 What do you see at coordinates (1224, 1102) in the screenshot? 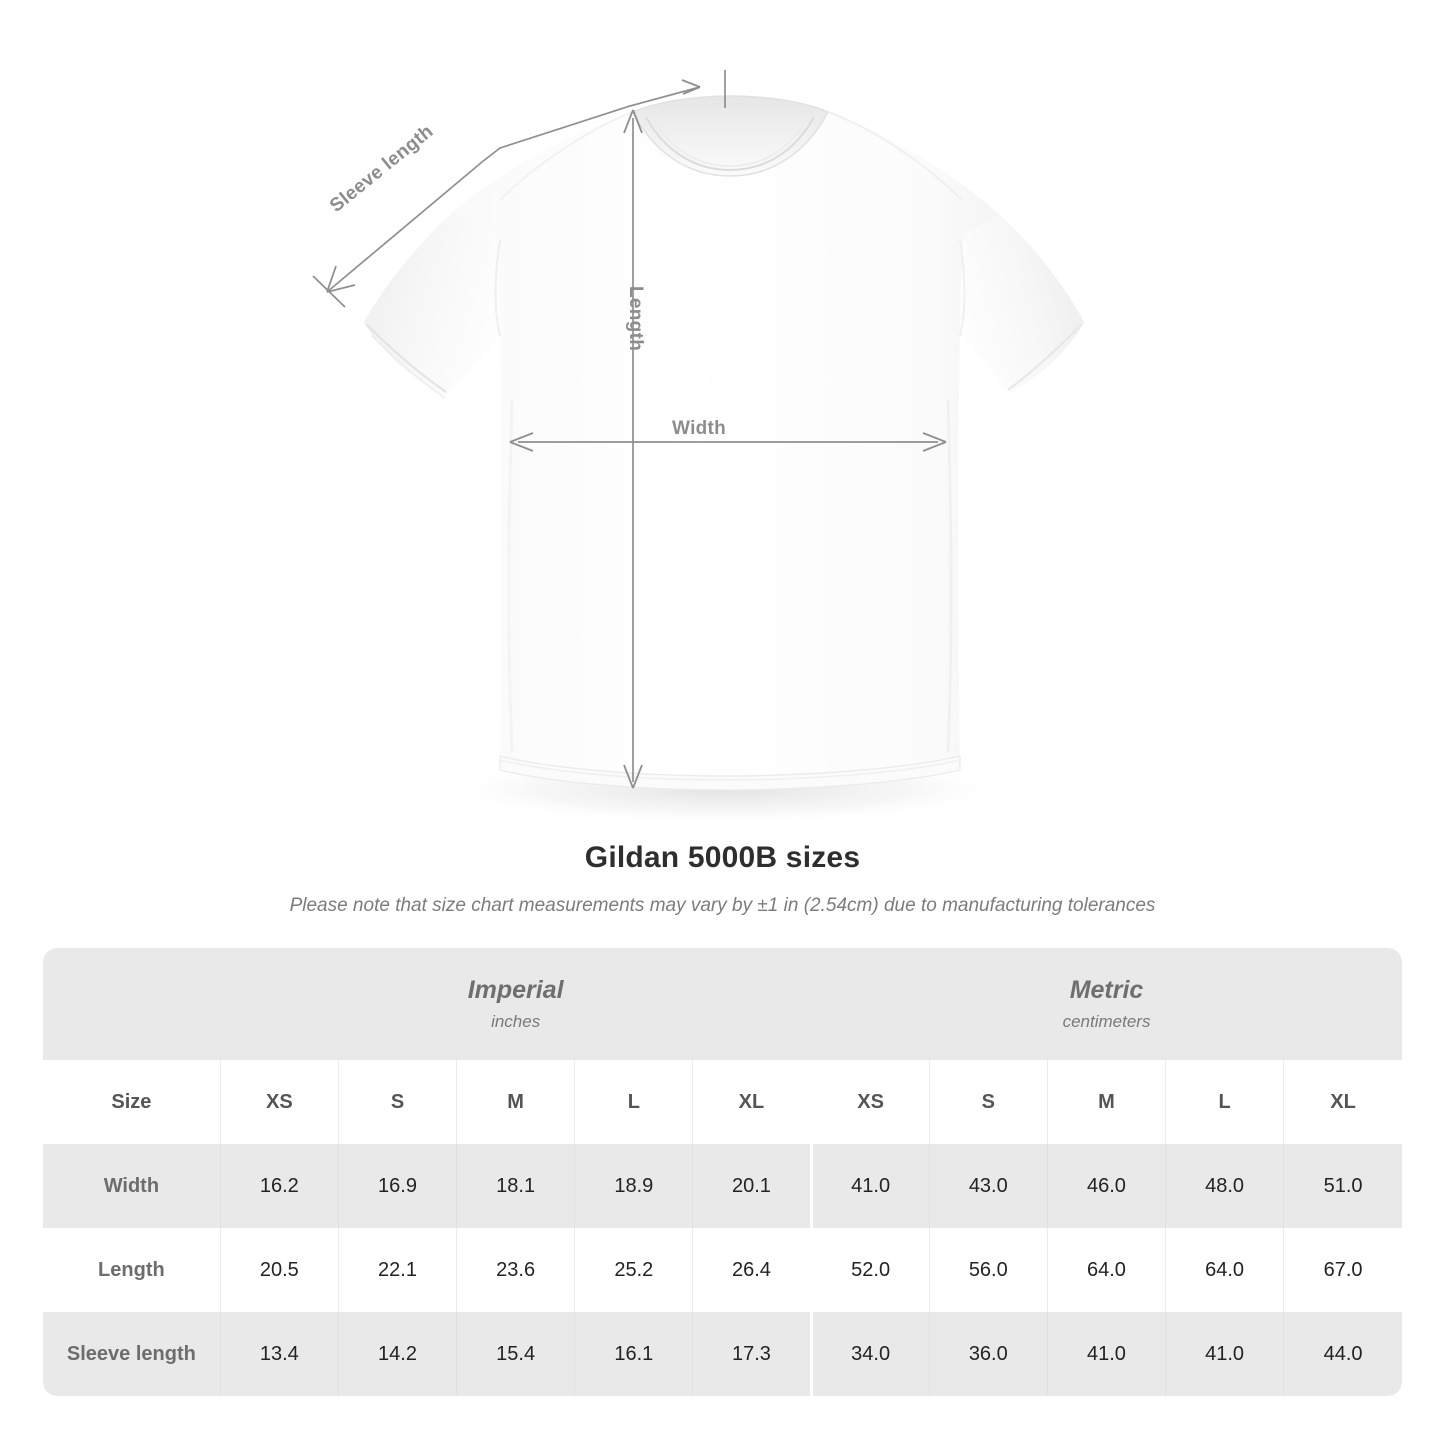
I see `header-metric-l: L` at bounding box center [1224, 1102].